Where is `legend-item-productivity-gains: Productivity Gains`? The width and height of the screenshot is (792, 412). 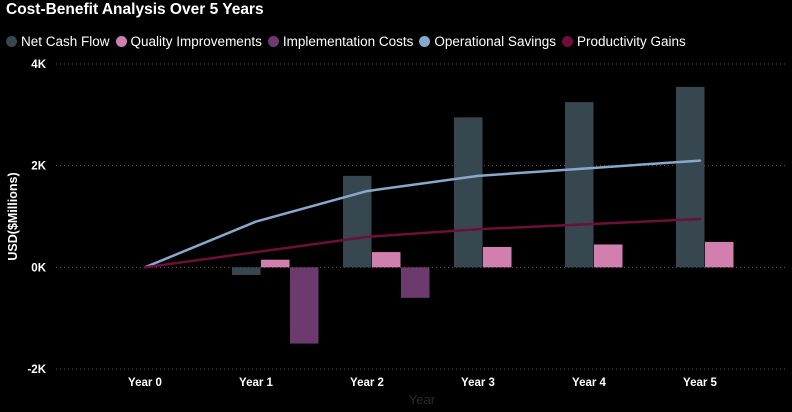 legend-item-productivity-gains: Productivity Gains is located at coordinates (623, 41).